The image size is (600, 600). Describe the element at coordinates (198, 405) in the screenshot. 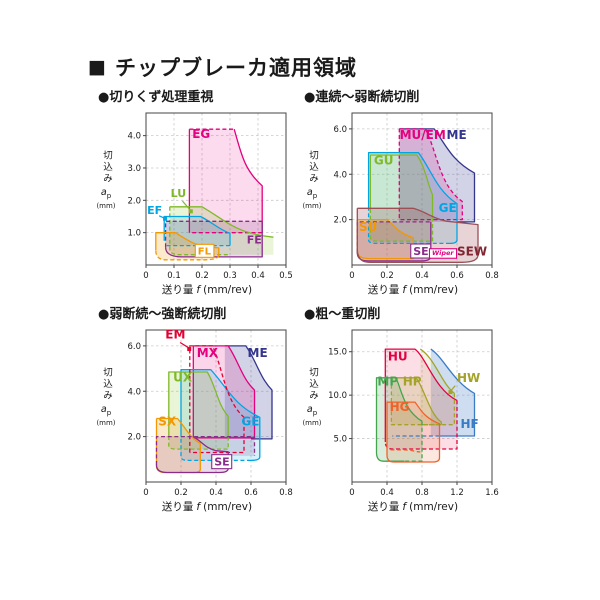

I see `region-UX-border` at that location.